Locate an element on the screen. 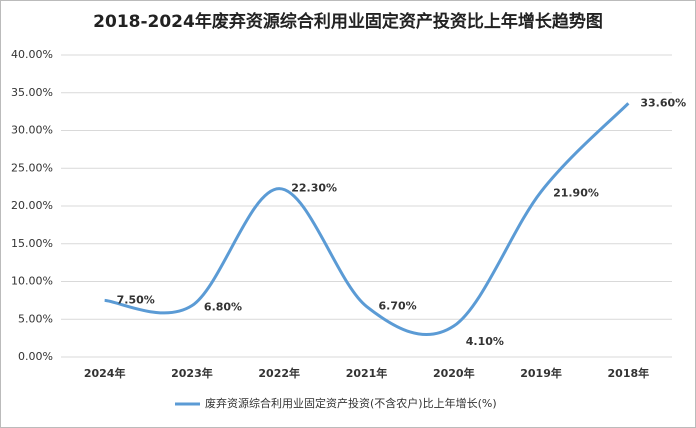 The height and width of the screenshot is (428, 696). data-label: 6.70% is located at coordinates (398, 305).